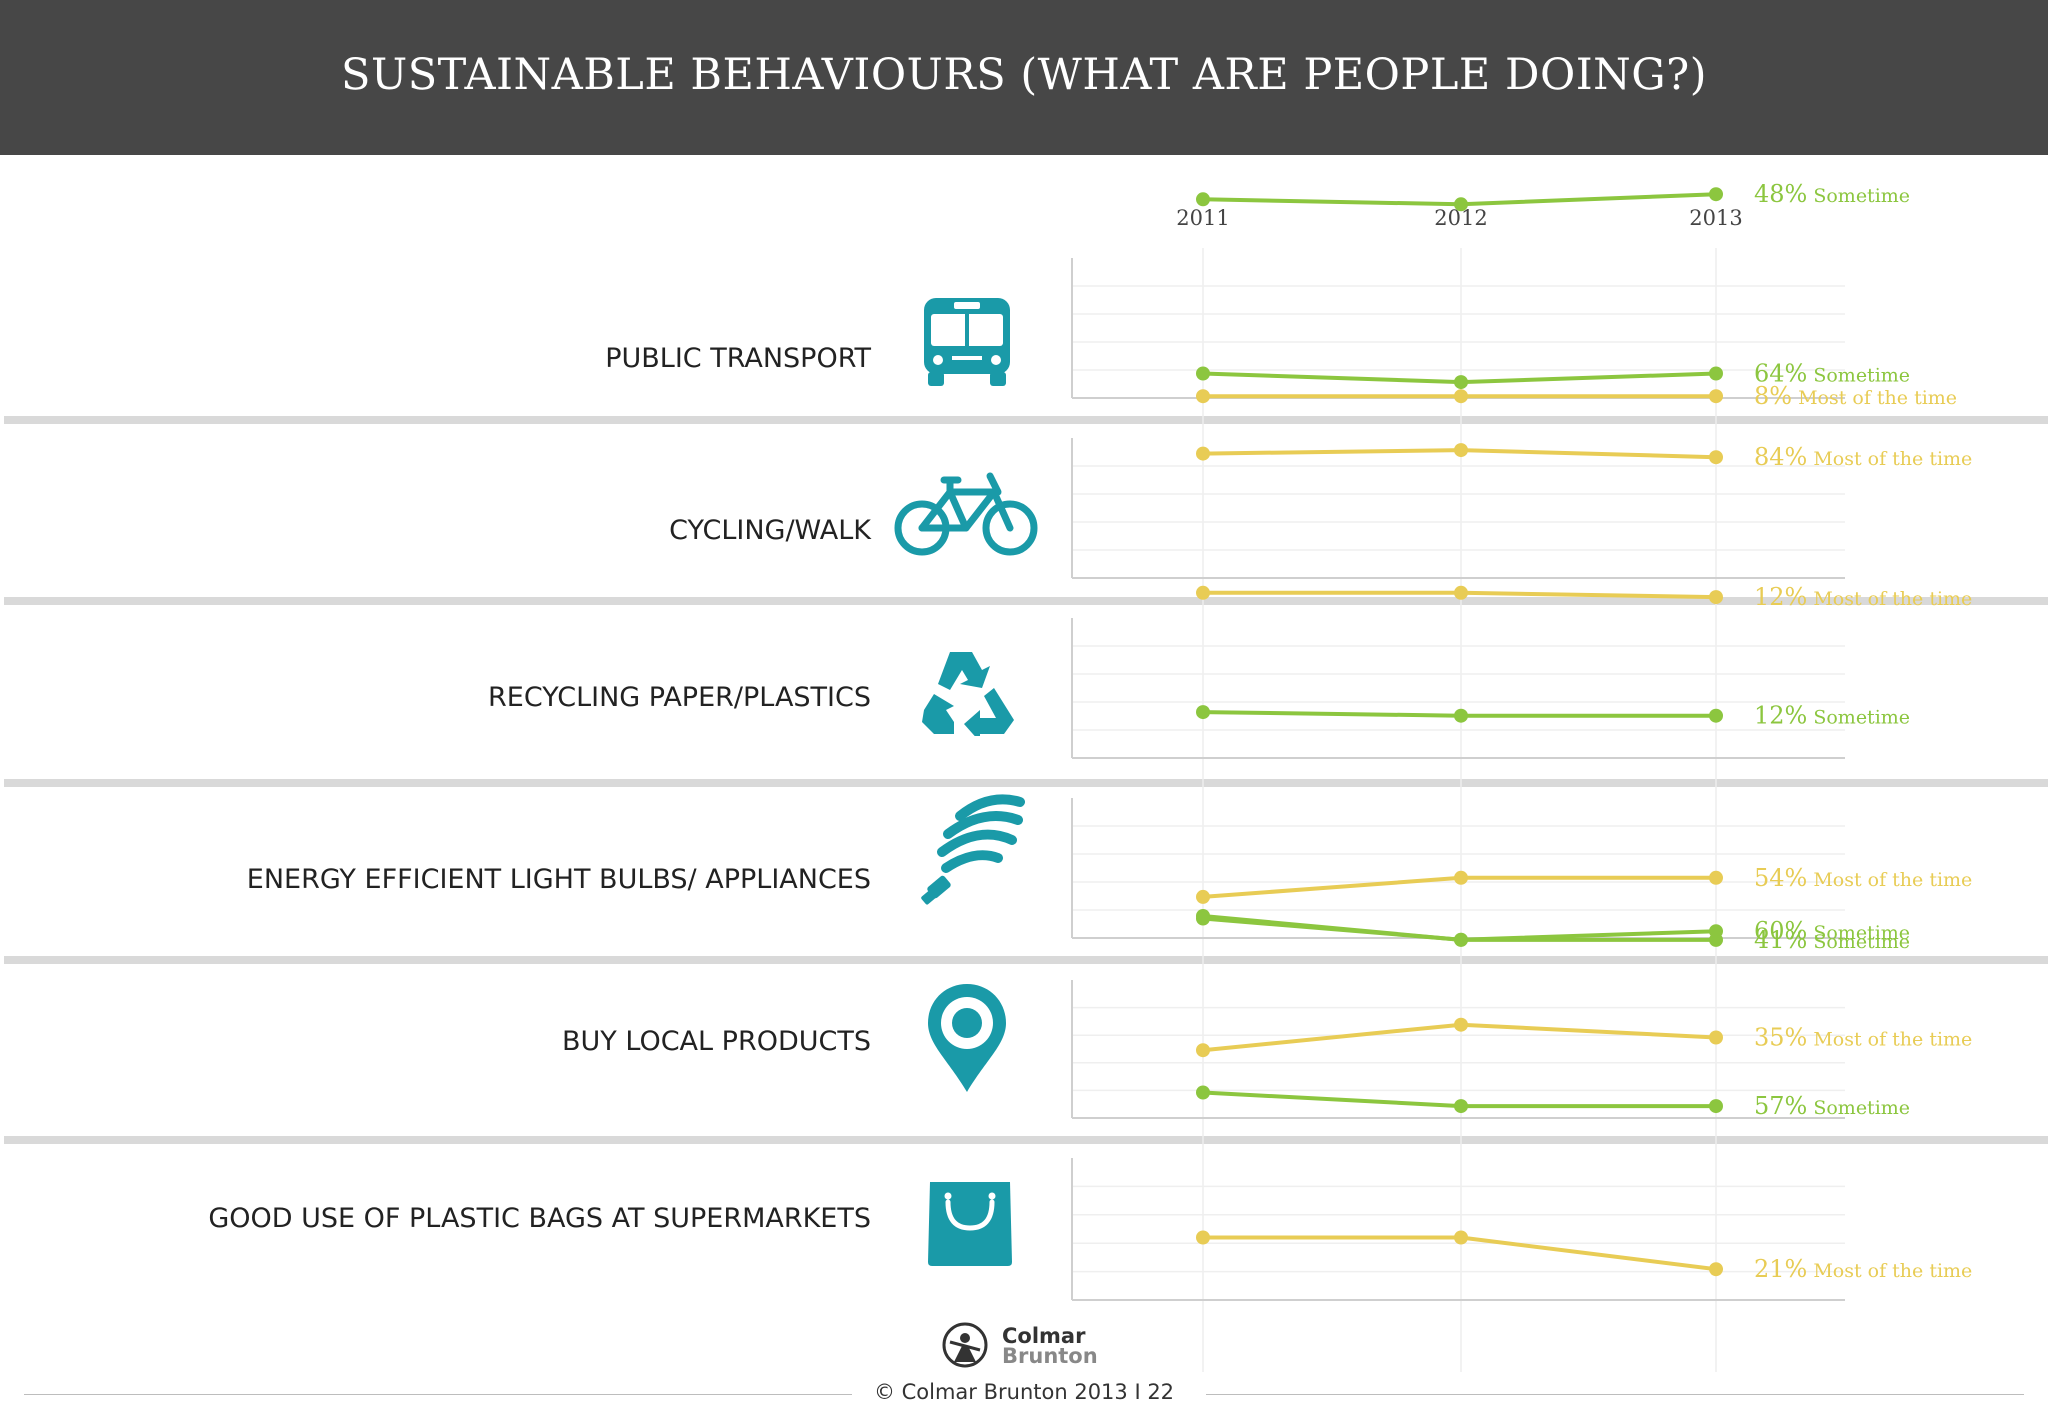 The image size is (2048, 1418). What do you see at coordinates (967, 342) in the screenshot?
I see `bus-icon` at bounding box center [967, 342].